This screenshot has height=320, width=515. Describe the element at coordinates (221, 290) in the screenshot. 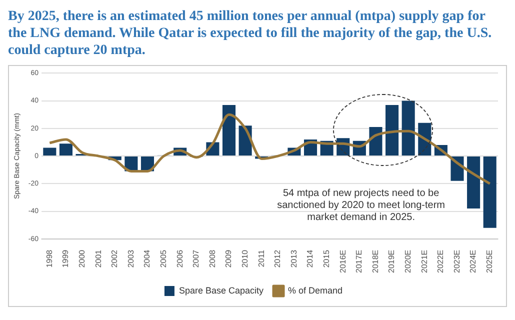

I see `legend-label: Spare Base Capacity` at that location.